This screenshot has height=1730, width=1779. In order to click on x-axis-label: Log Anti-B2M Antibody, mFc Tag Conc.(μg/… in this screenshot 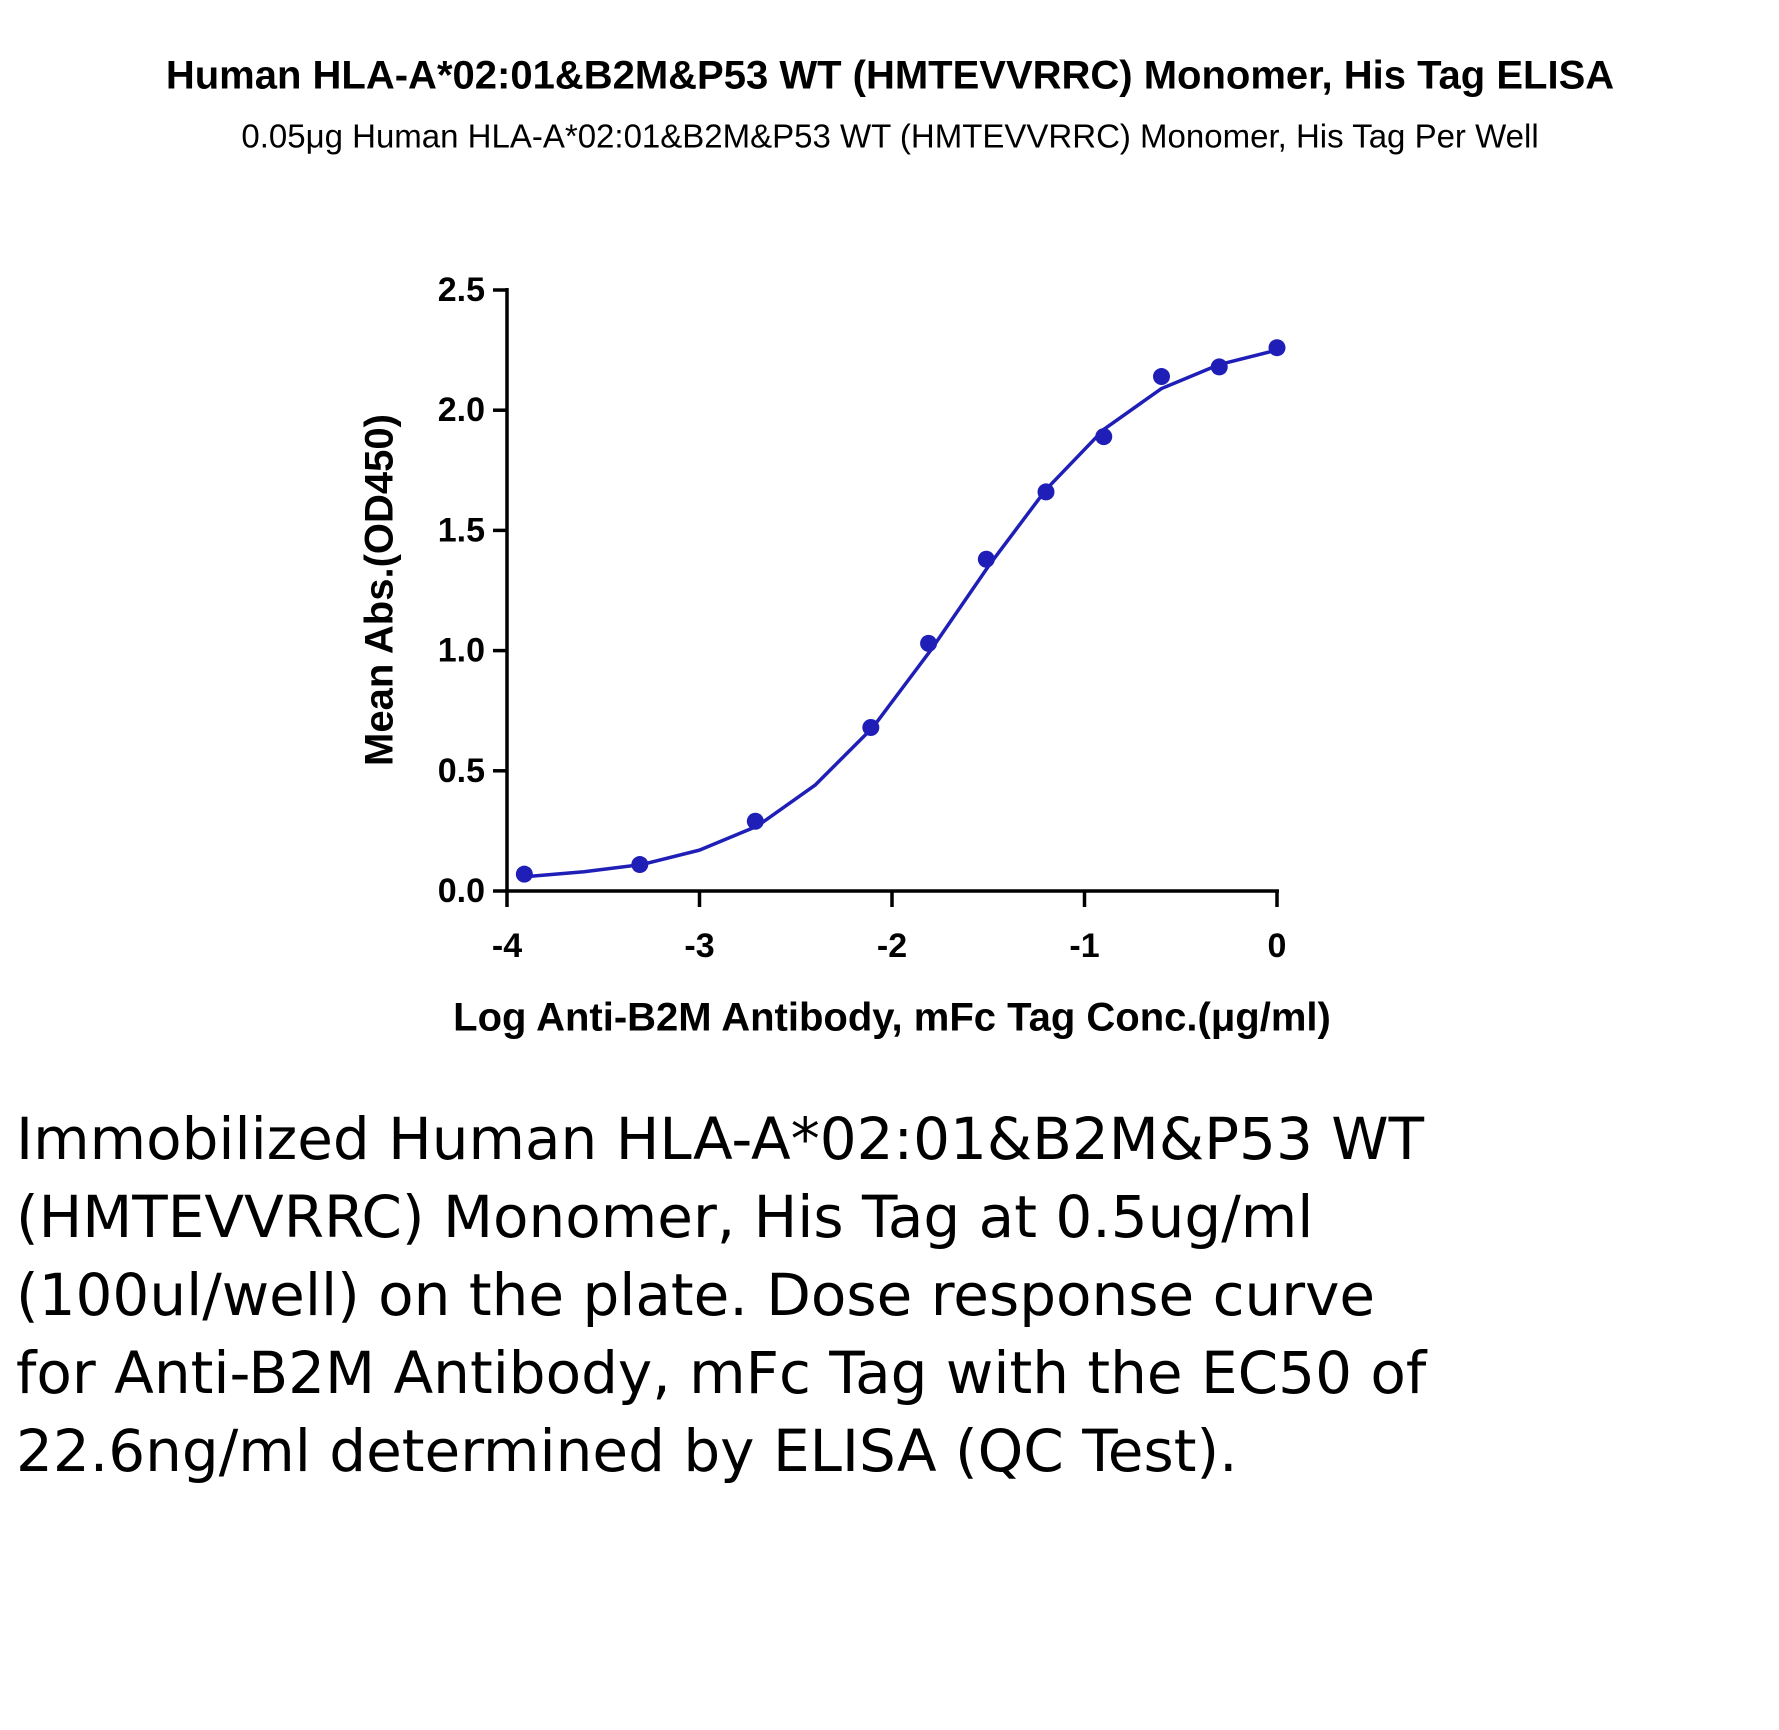, I will do `click(892, 1018)`.